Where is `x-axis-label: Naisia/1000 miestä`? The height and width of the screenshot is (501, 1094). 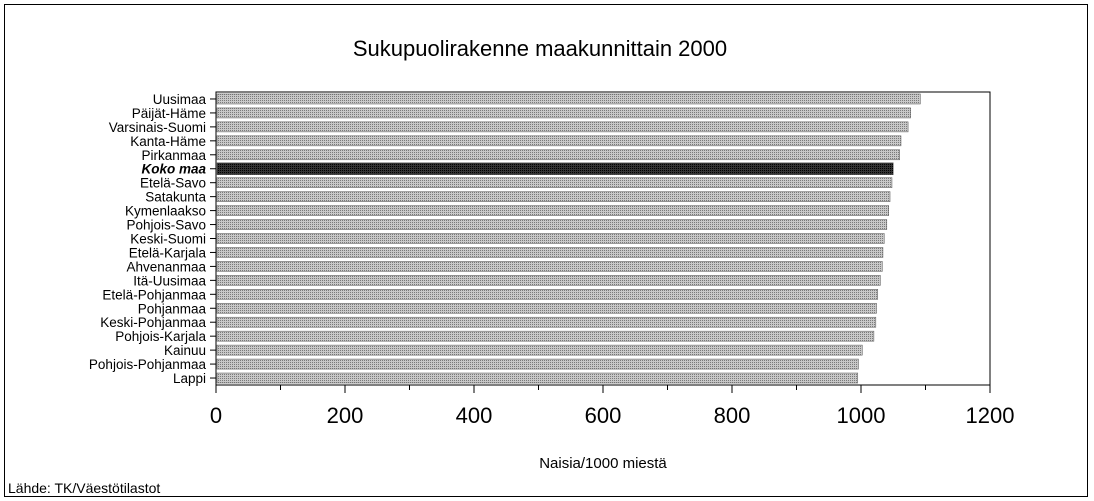
x-axis-label: Naisia/1000 miestä is located at coordinates (603, 463).